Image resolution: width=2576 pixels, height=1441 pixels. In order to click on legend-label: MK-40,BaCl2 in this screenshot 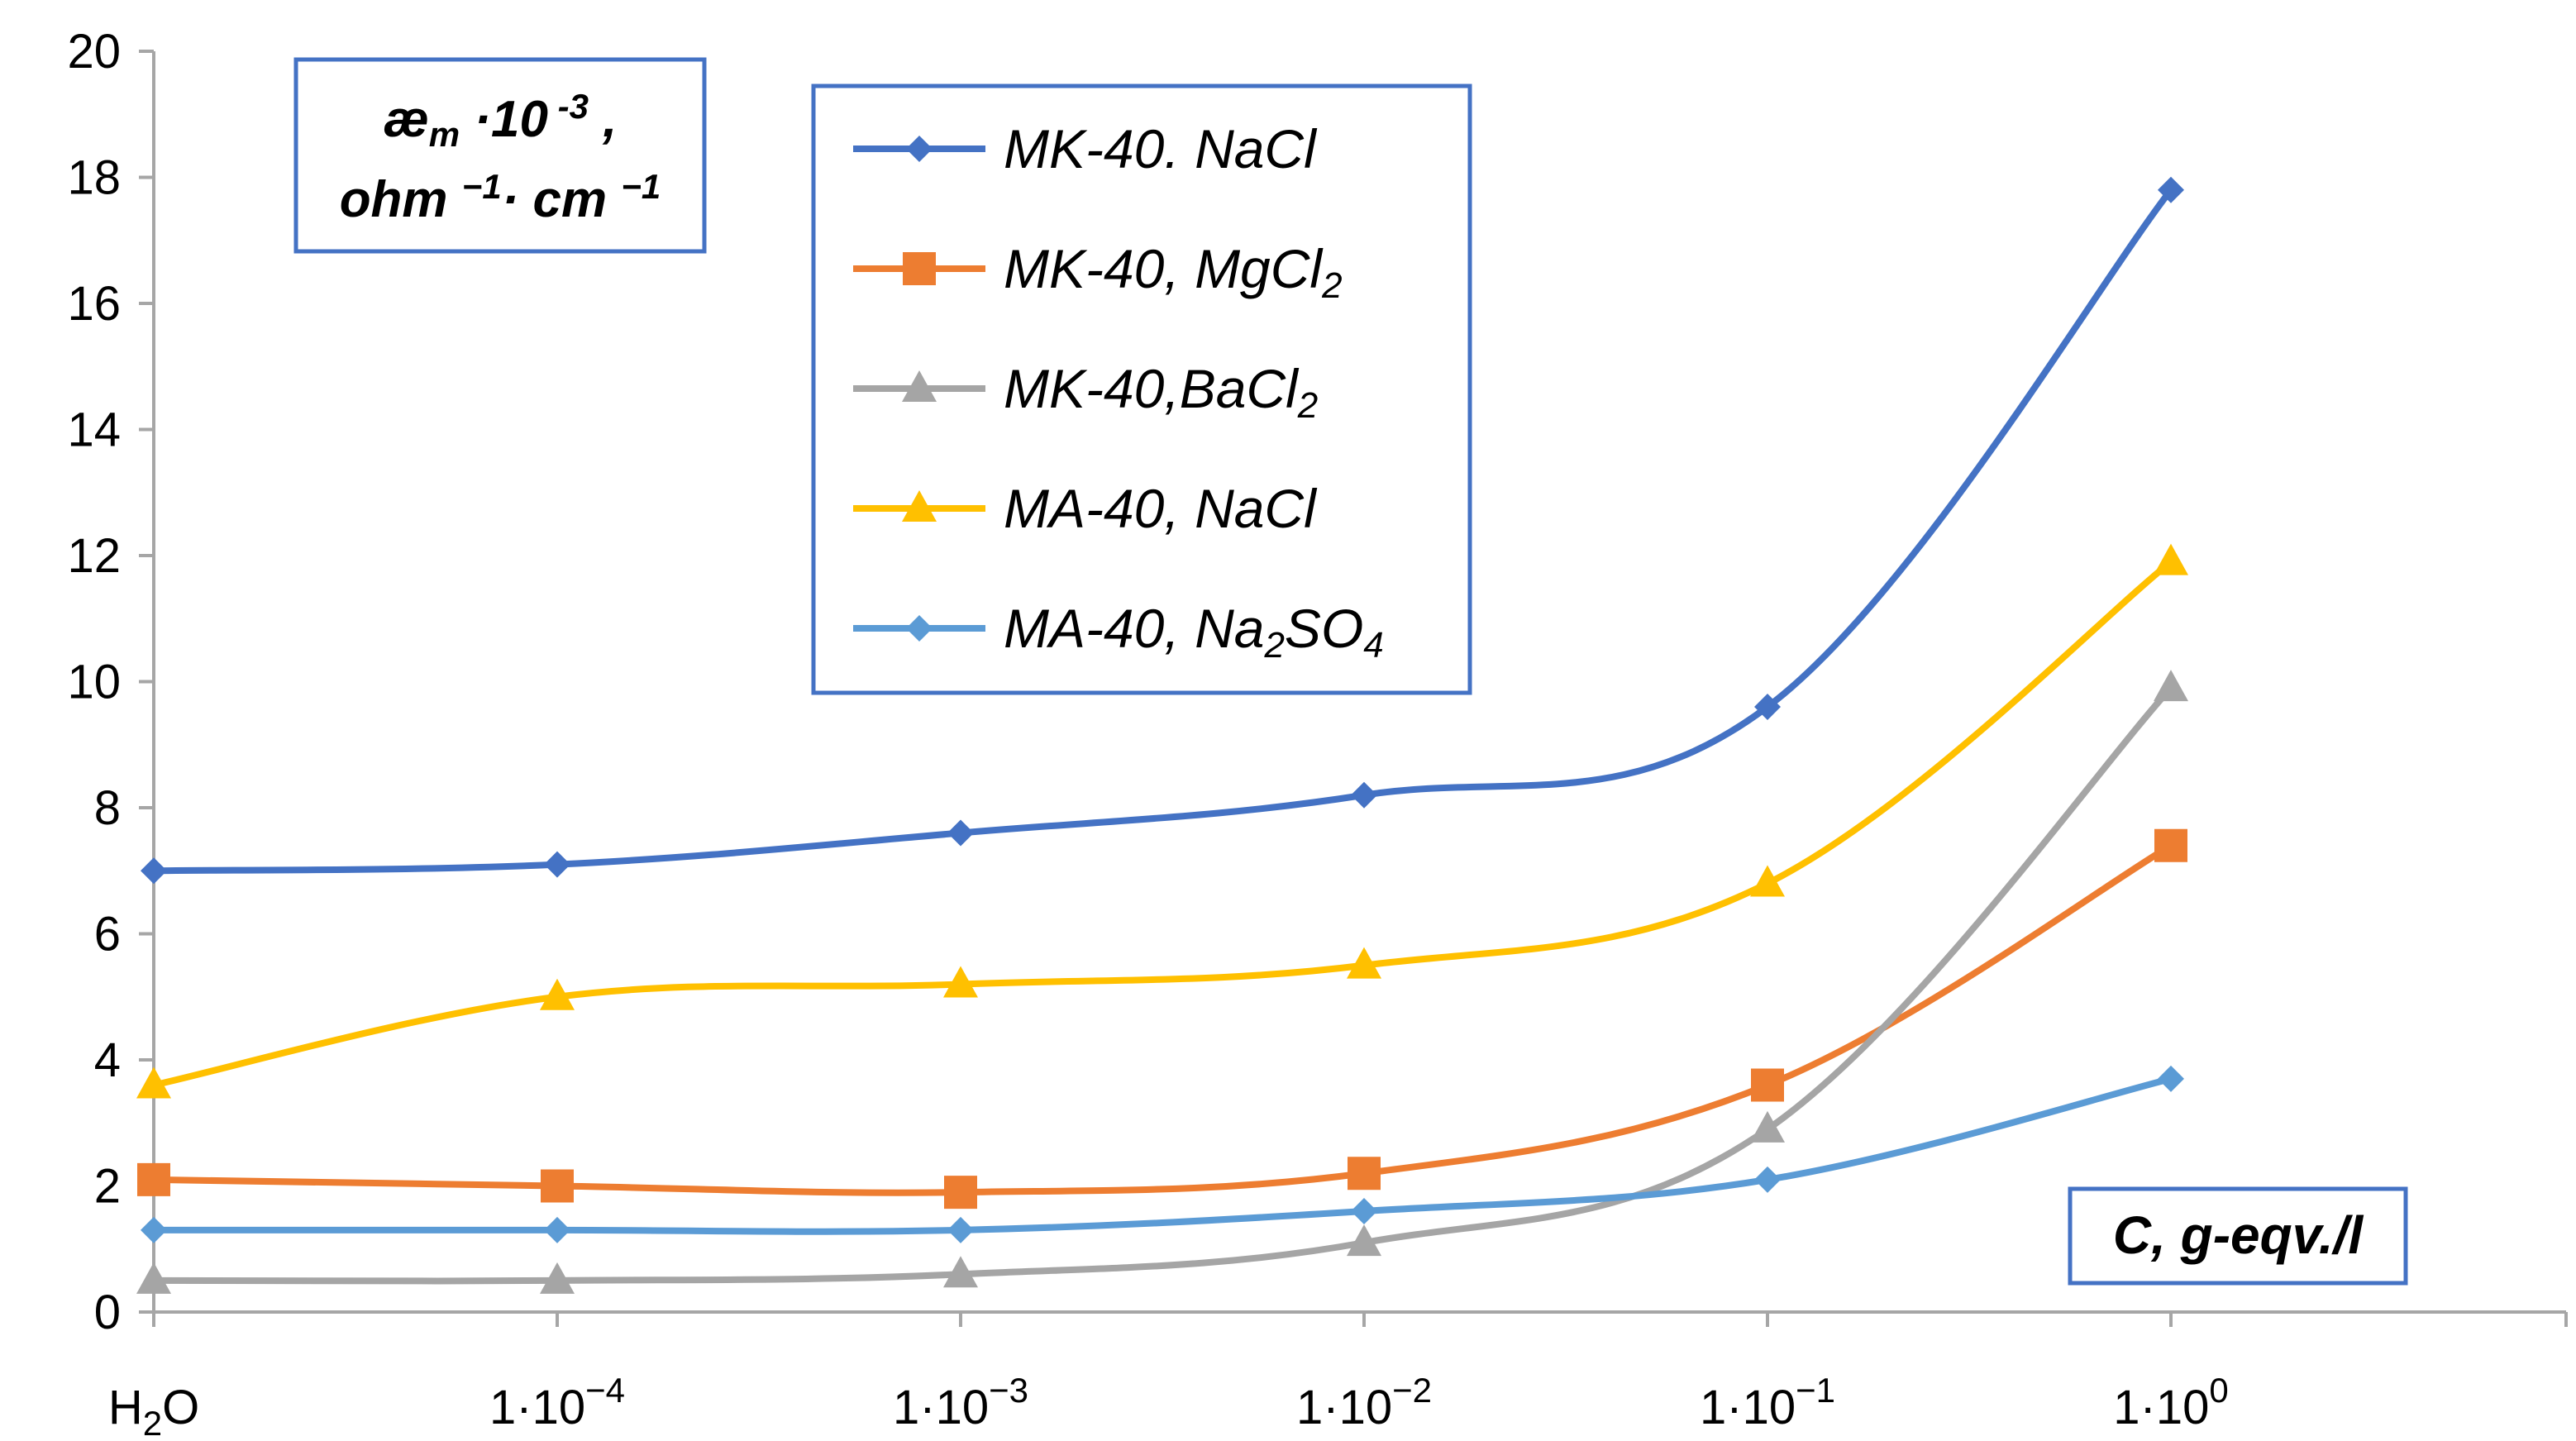, I will do `click(1161, 392)`.